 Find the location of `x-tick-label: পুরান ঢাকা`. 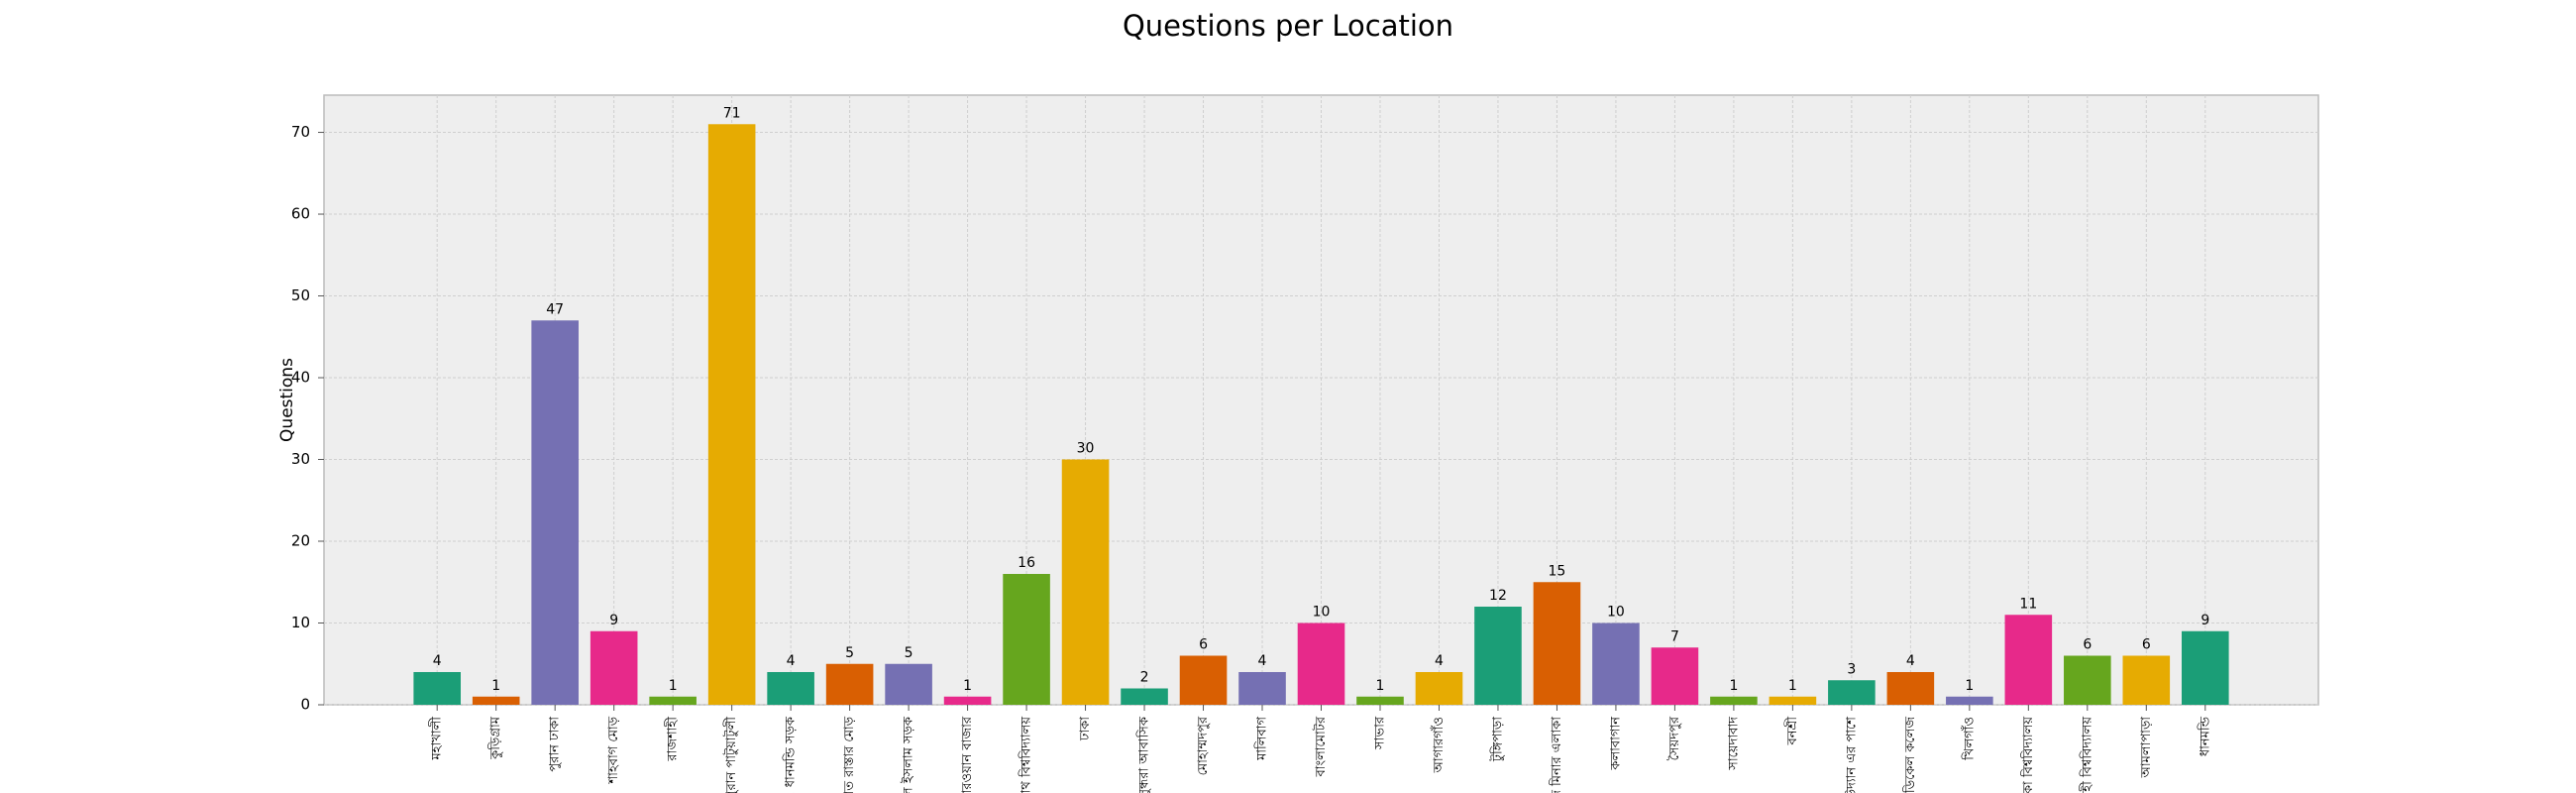

x-tick-label: পুরান ঢাকা is located at coordinates (555, 744).